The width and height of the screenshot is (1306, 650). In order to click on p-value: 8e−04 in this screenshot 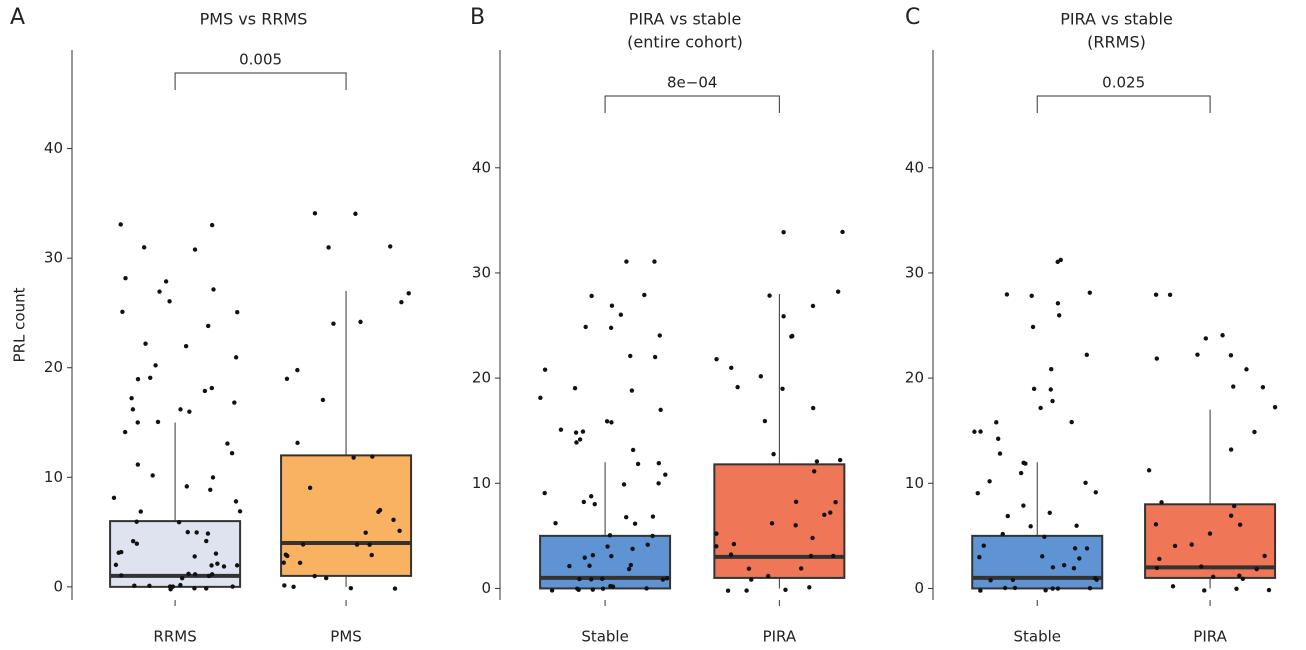, I will do `click(692, 83)`.